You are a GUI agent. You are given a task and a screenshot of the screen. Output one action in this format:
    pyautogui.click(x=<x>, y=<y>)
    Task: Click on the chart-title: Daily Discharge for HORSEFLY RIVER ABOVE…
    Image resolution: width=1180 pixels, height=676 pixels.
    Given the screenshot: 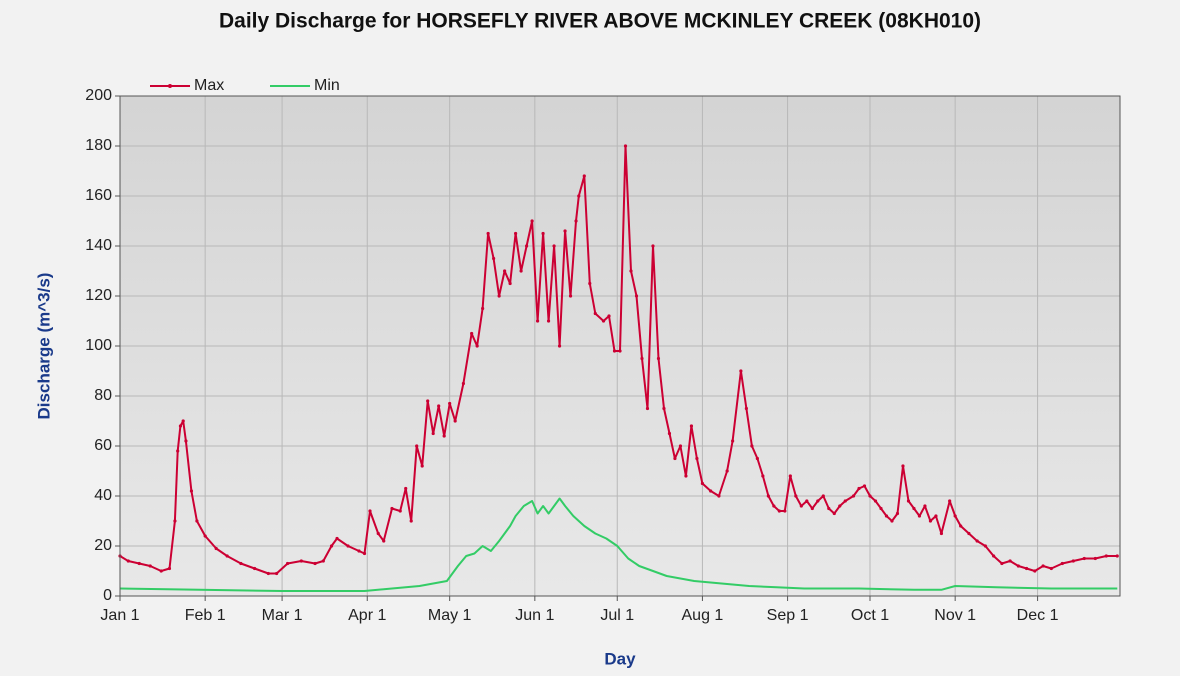 What is the action you would take?
    pyautogui.click(x=600, y=21)
    